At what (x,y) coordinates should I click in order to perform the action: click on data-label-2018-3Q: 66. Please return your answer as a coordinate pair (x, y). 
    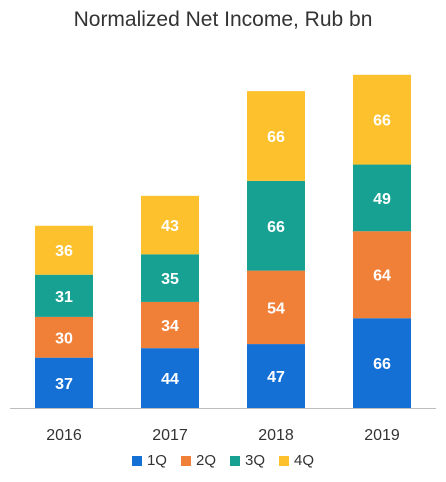
    Looking at the image, I should click on (276, 227).